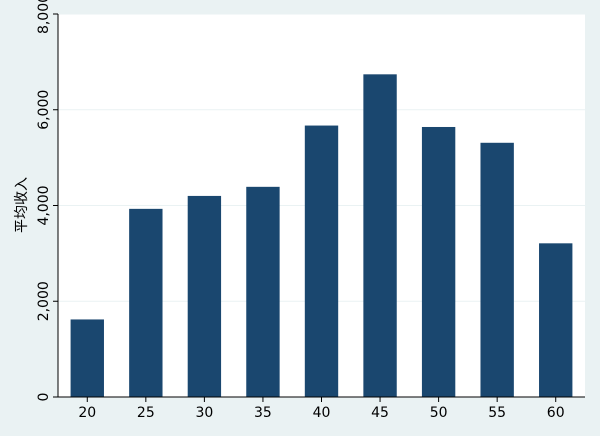 The image size is (600, 436). What do you see at coordinates (44, 17) in the screenshot?
I see `y-tick-label: 8,000` at bounding box center [44, 17].